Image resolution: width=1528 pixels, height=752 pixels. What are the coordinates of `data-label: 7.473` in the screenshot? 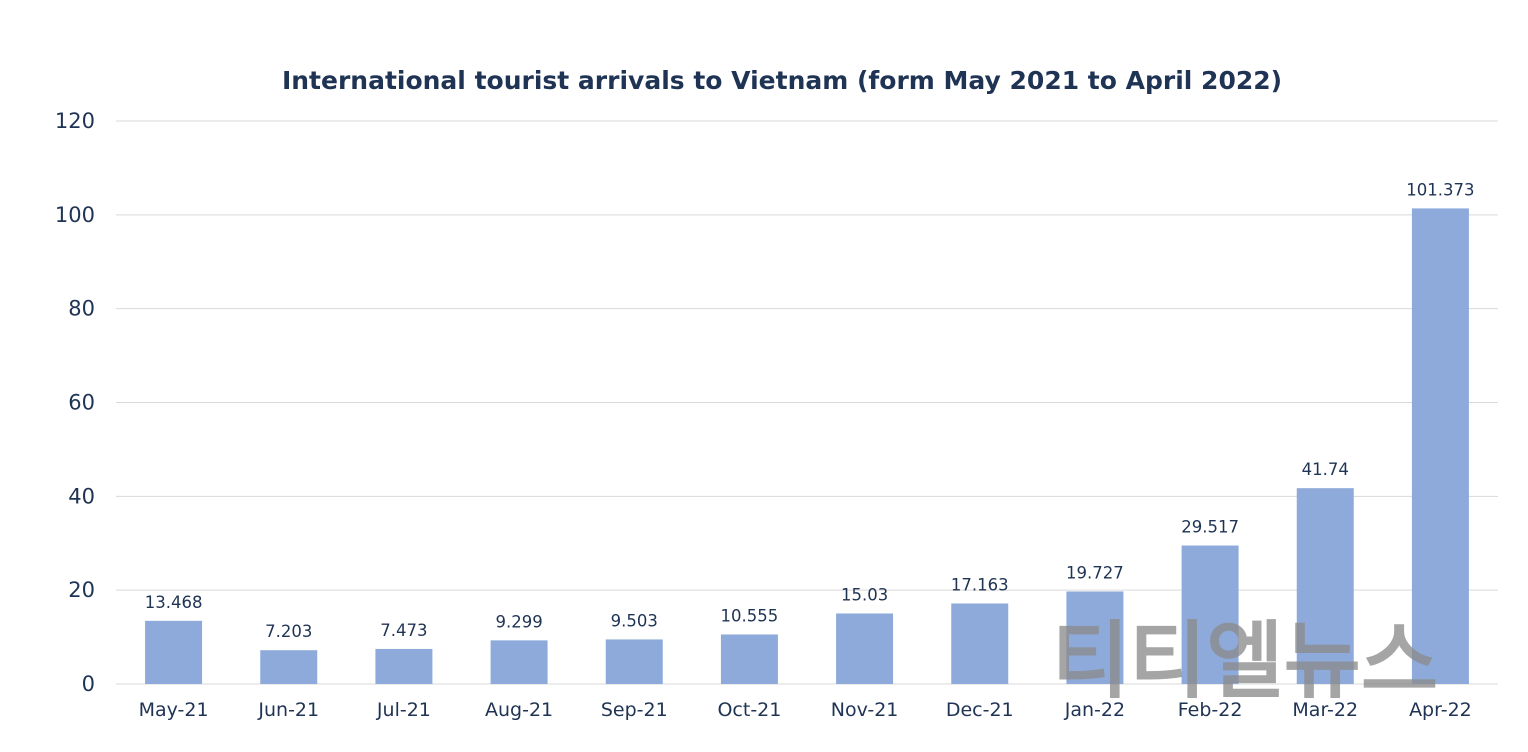 It's located at (403, 630).